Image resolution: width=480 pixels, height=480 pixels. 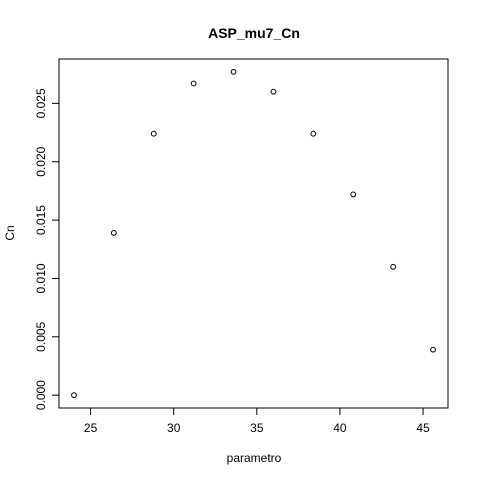 I want to click on y-tick-label: 0.010, so click(x=41, y=278).